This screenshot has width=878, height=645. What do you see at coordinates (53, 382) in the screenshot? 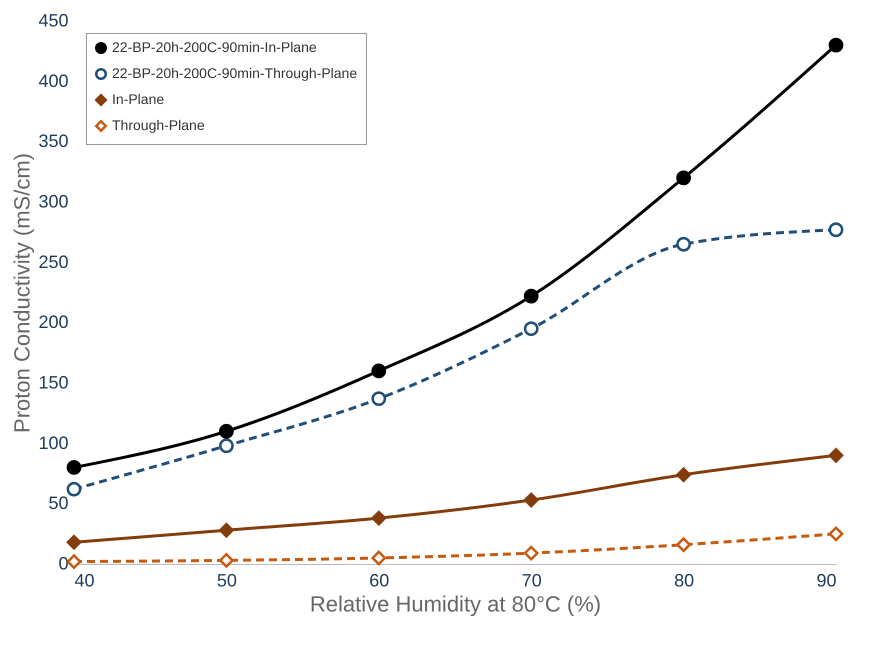
I see `y-tick-label: 150` at bounding box center [53, 382].